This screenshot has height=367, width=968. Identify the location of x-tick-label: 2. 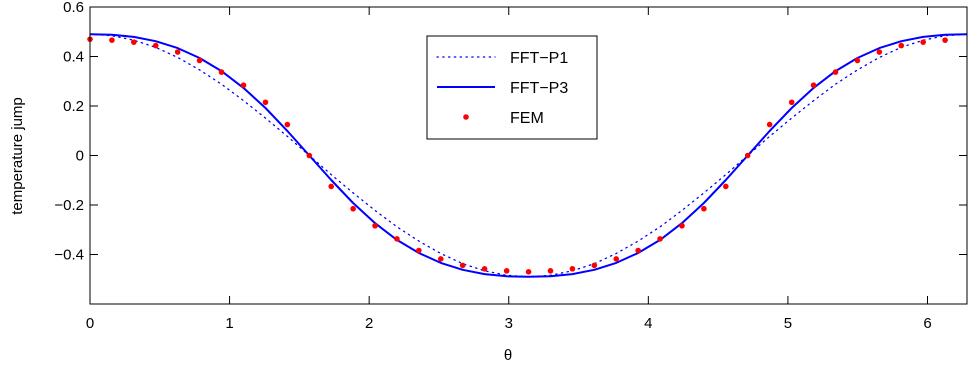
(369, 323).